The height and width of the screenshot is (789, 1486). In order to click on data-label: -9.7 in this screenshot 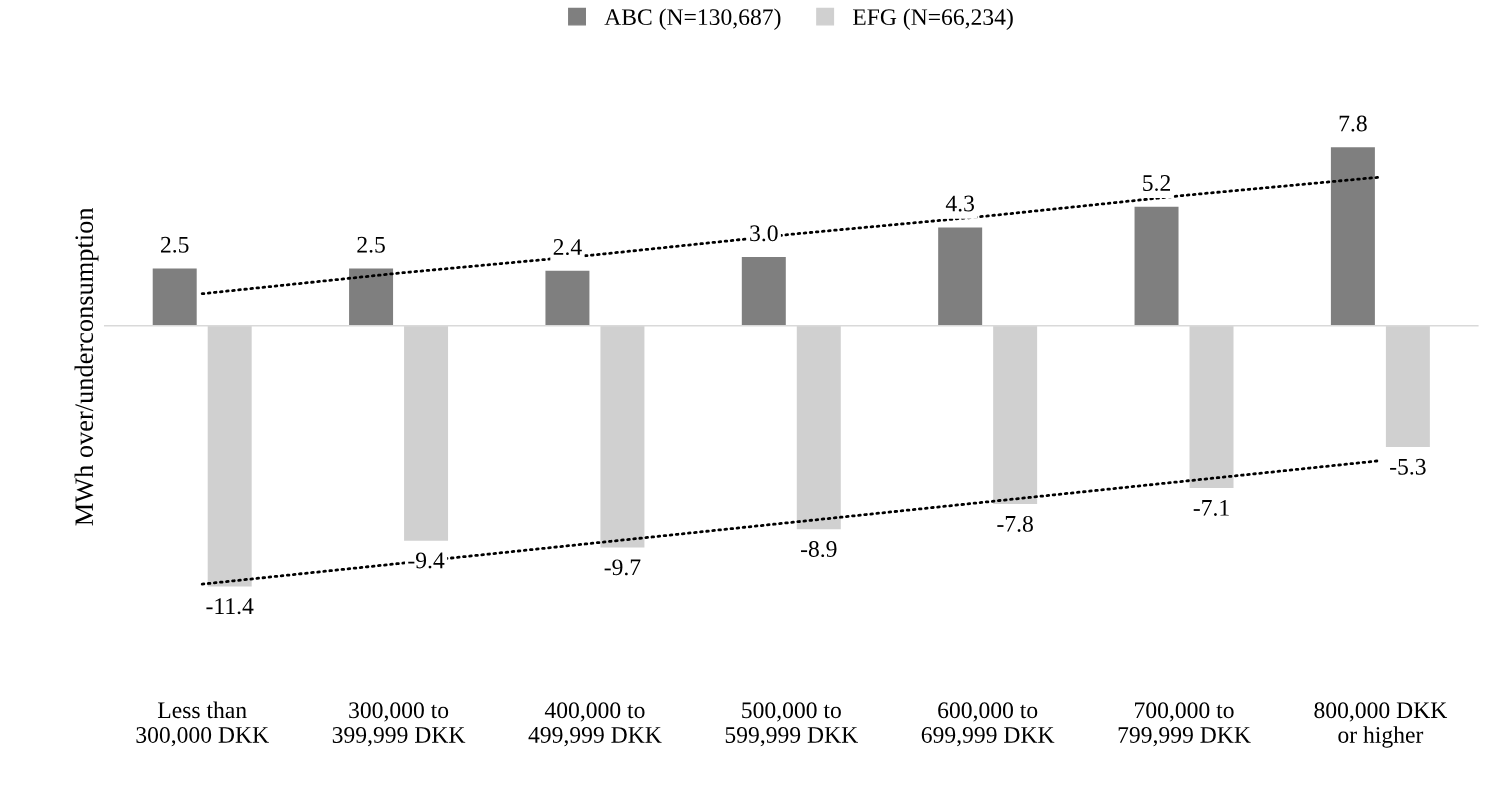, I will do `click(622, 567)`.